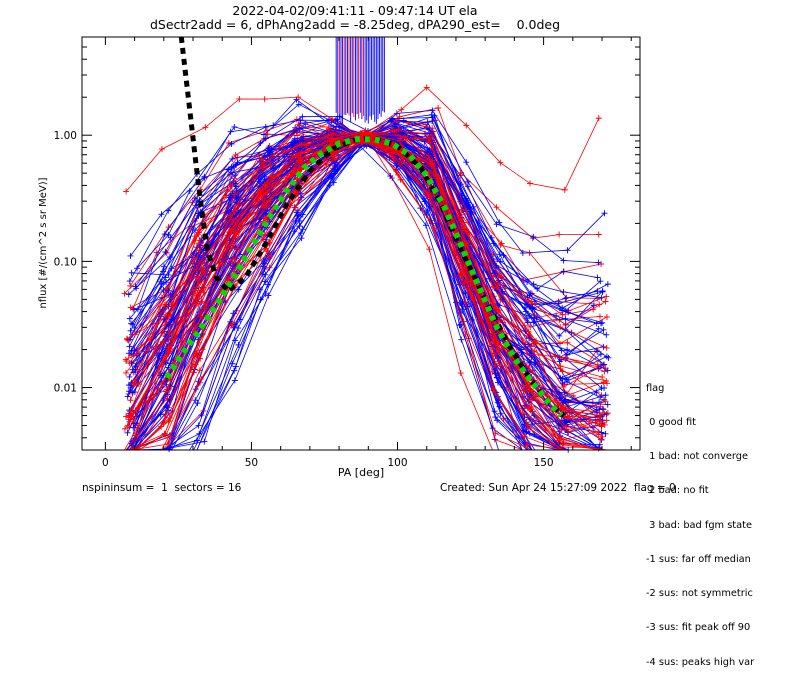 The width and height of the screenshot is (800, 679). I want to click on x-tick-label: 100, so click(397, 463).